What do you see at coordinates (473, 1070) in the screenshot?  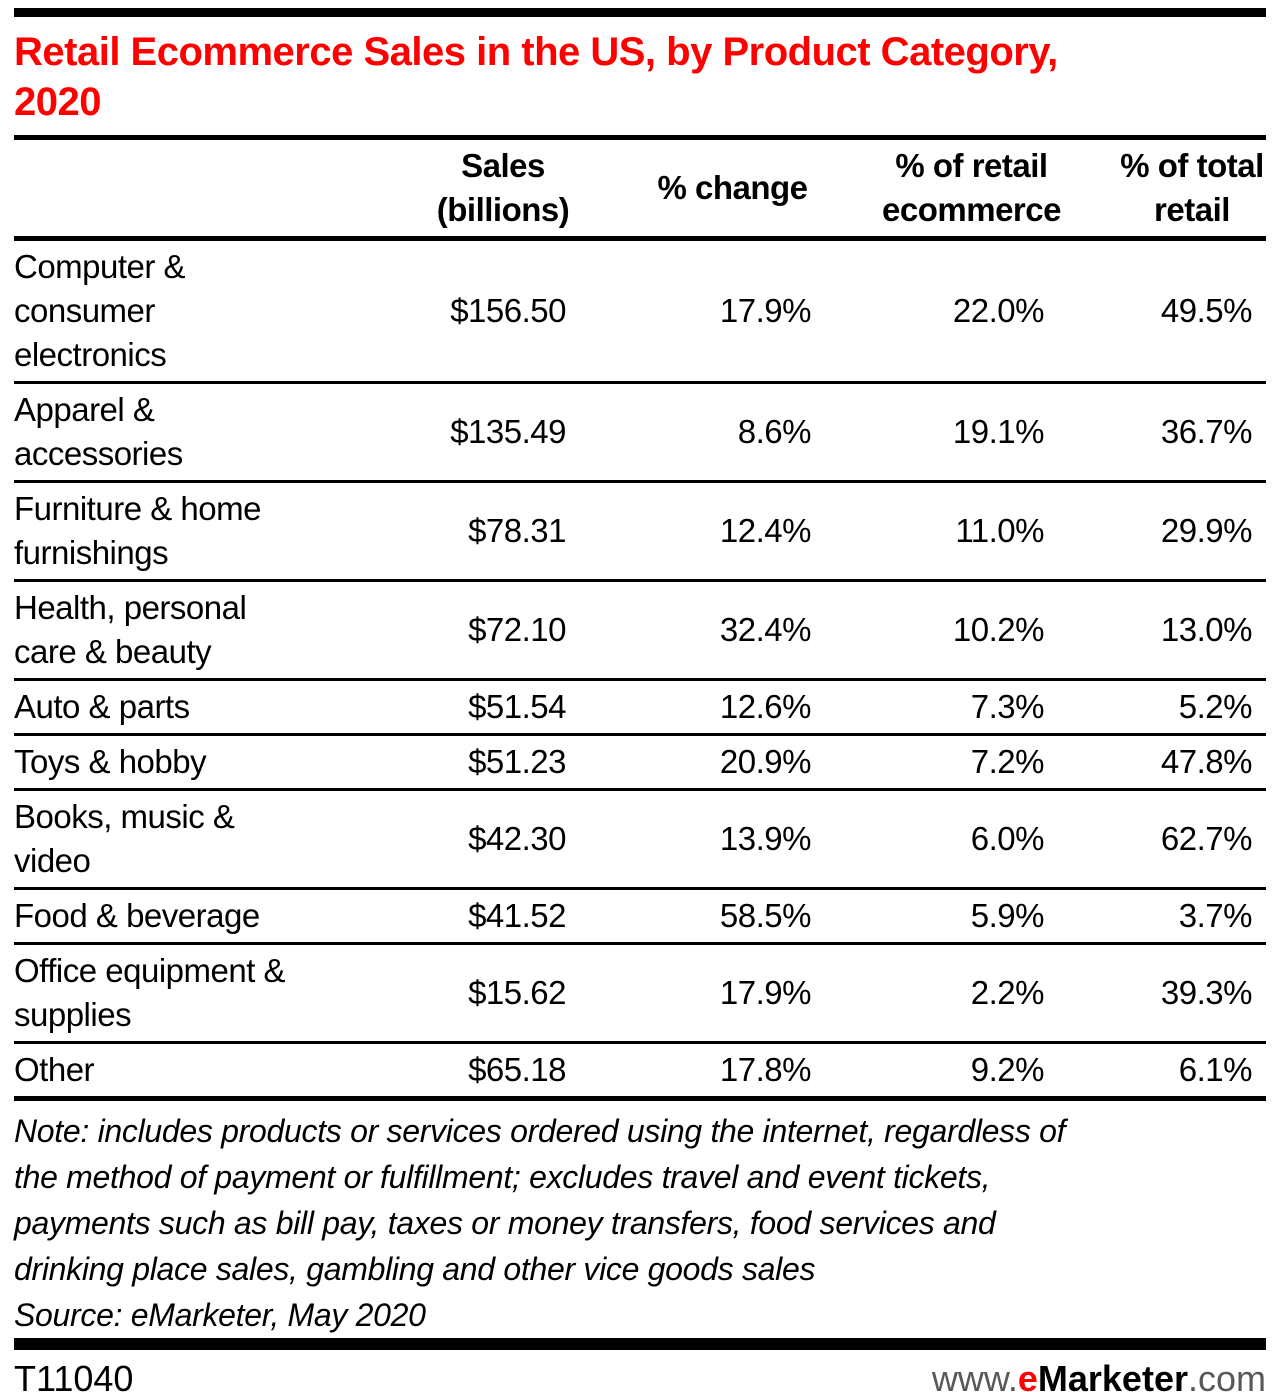 I see `cell-sales: $65.18` at bounding box center [473, 1070].